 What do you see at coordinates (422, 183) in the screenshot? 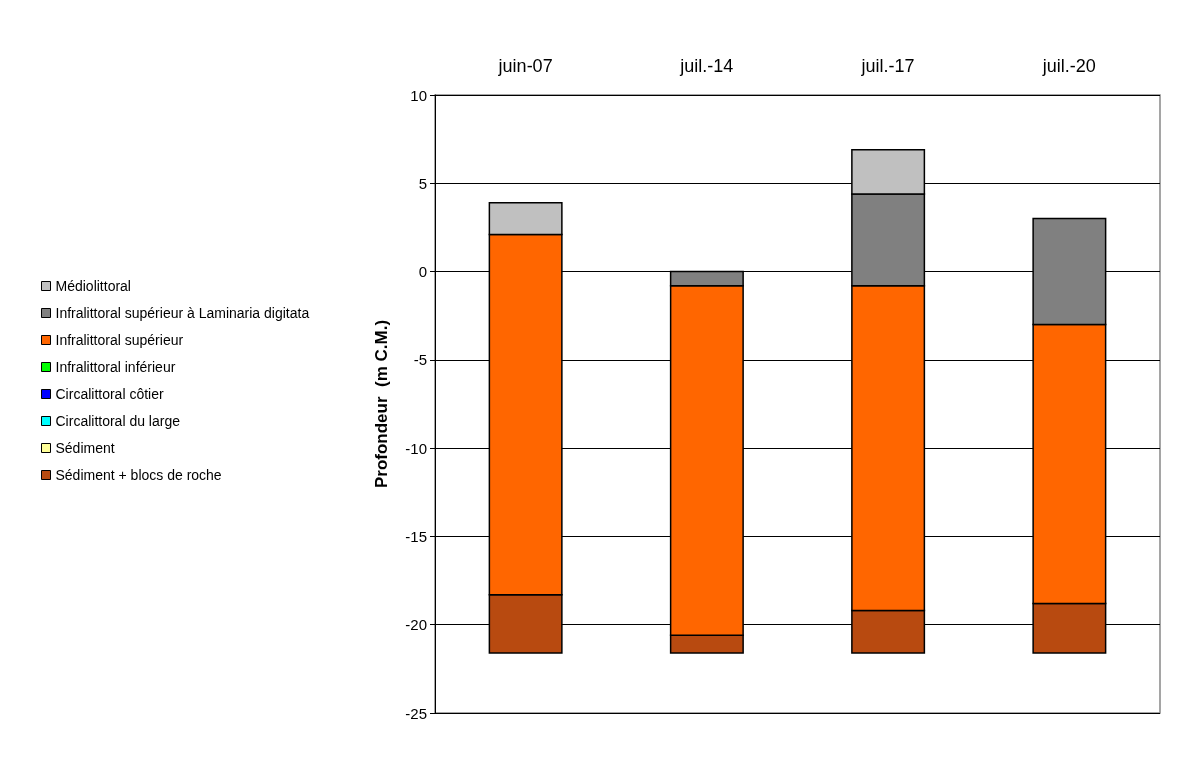
I see `y-tick-label: 5` at bounding box center [422, 183].